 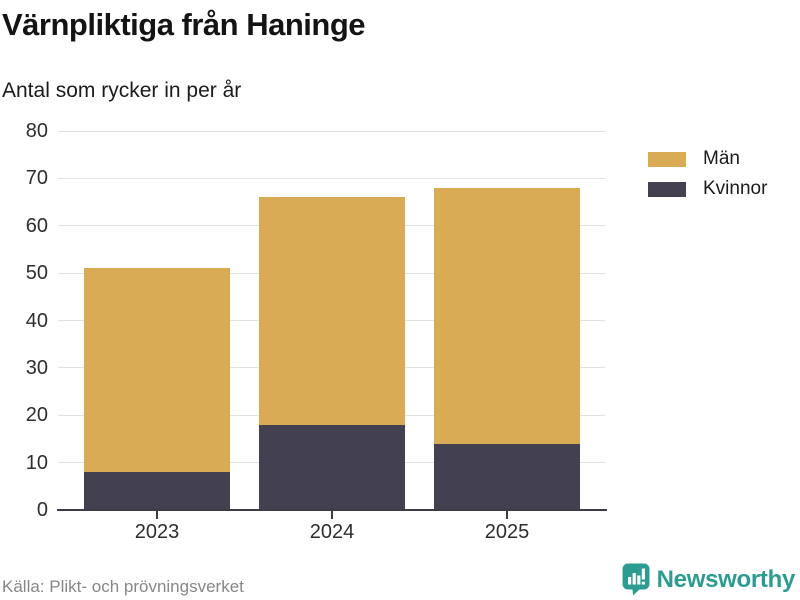 I want to click on legend-swatch-women, so click(x=667, y=189).